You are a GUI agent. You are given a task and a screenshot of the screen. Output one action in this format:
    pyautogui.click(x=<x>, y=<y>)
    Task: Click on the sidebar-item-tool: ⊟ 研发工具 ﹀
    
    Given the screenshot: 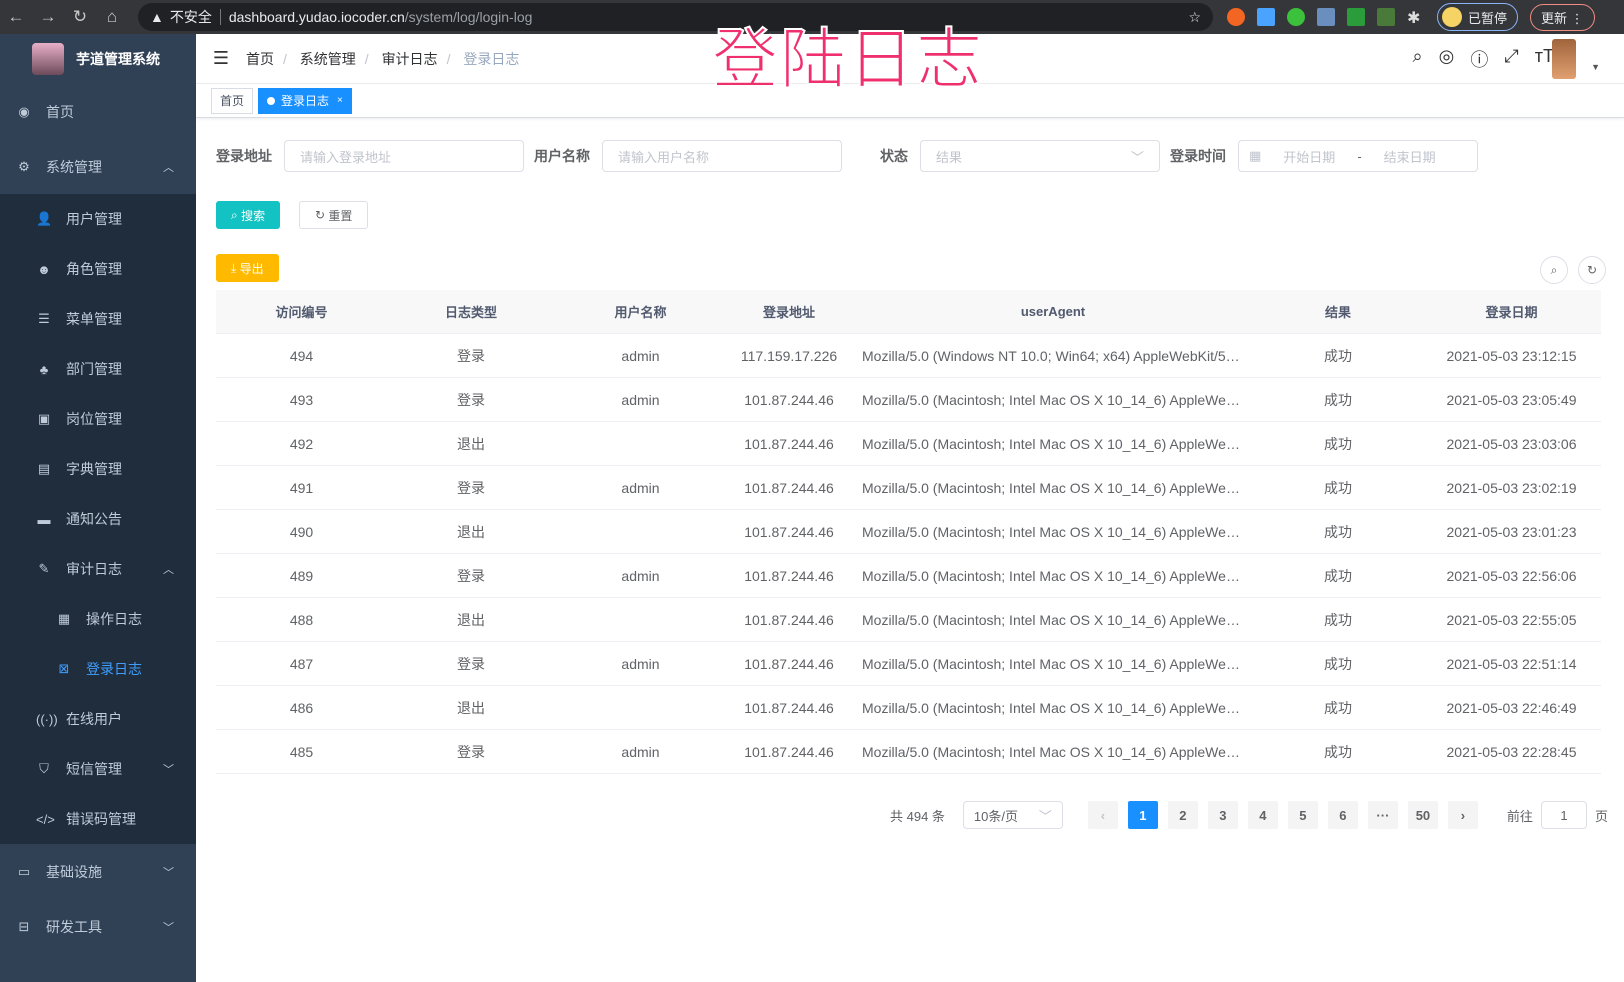 What is the action you would take?
    pyautogui.click(x=98, y=926)
    